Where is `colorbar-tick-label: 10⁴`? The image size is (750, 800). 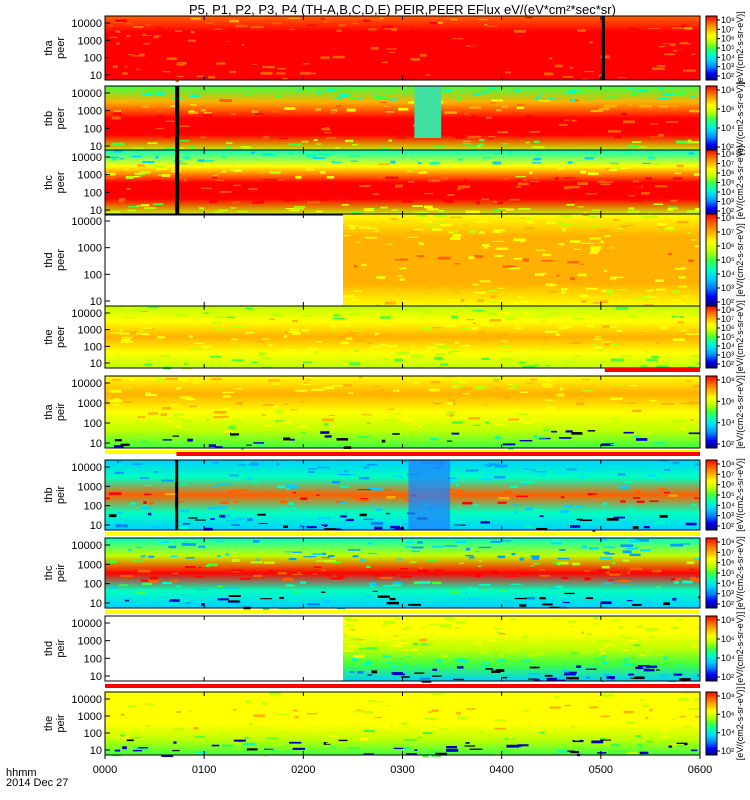
colorbar-tick-label: 10⁴ is located at coordinates (728, 57).